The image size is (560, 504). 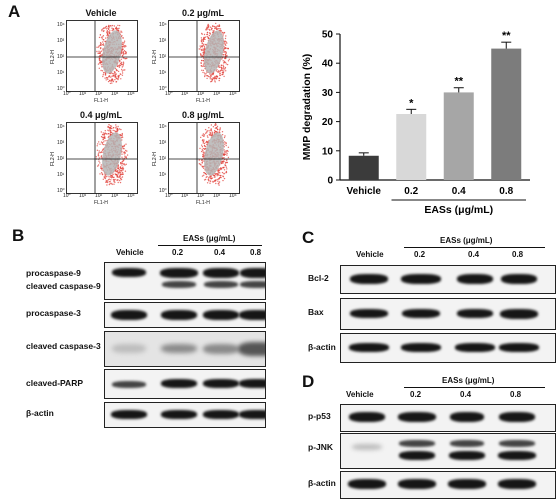 What do you see at coordinates (308, 381) in the screenshot?
I see `panel-letter-d: D` at bounding box center [308, 381].